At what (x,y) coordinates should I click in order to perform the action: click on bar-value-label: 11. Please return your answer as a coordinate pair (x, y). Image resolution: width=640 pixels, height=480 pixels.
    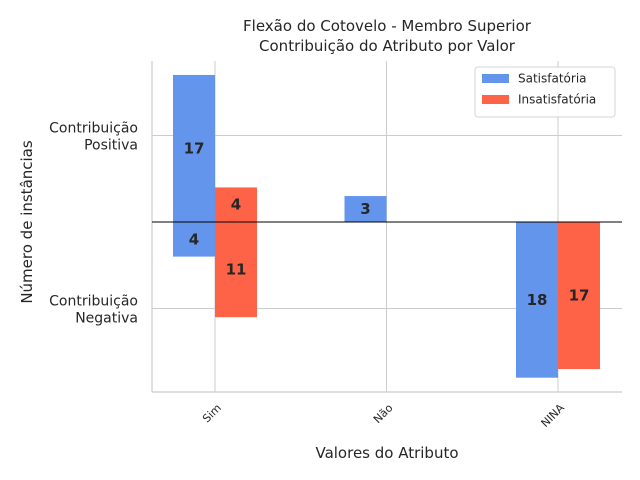
    Looking at the image, I should click on (236, 270).